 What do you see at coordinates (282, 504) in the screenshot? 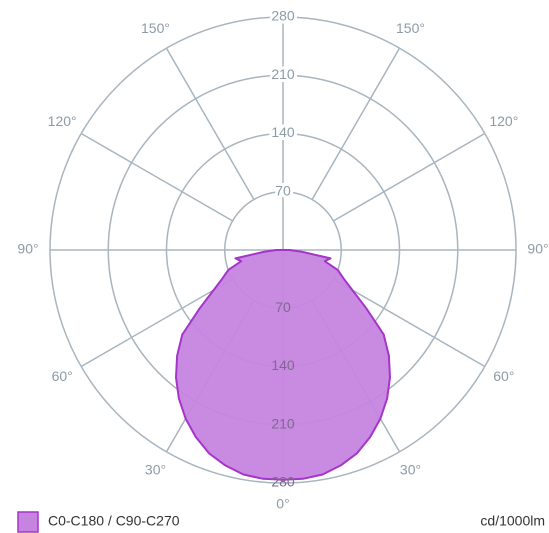
I see `angle-label: 0°` at bounding box center [282, 504].